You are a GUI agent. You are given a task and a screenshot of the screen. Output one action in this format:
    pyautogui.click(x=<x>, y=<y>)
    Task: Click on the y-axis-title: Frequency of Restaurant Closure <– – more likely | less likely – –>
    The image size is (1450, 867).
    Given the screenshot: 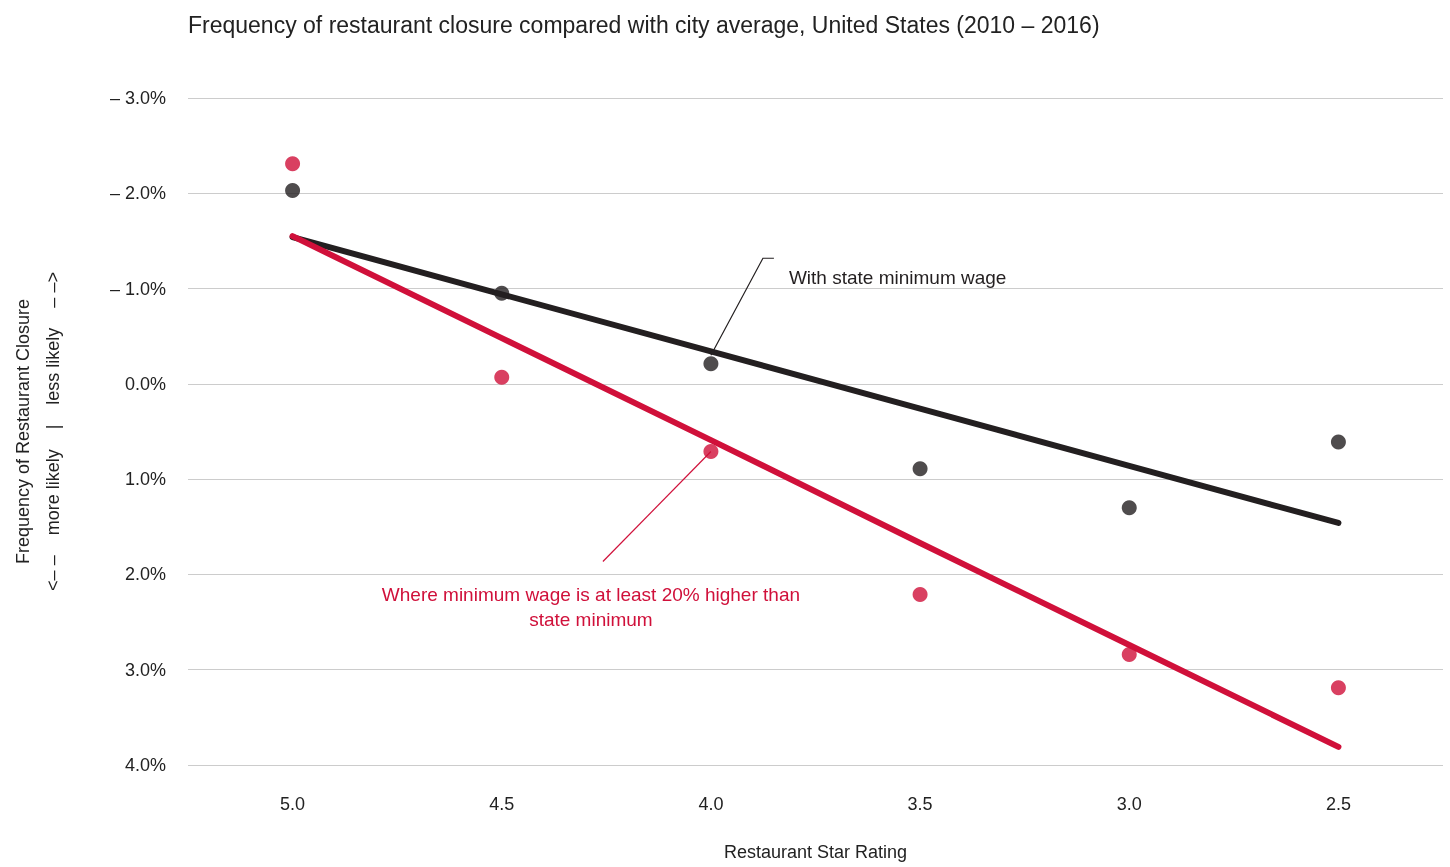 What is the action you would take?
    pyautogui.click(x=38, y=431)
    